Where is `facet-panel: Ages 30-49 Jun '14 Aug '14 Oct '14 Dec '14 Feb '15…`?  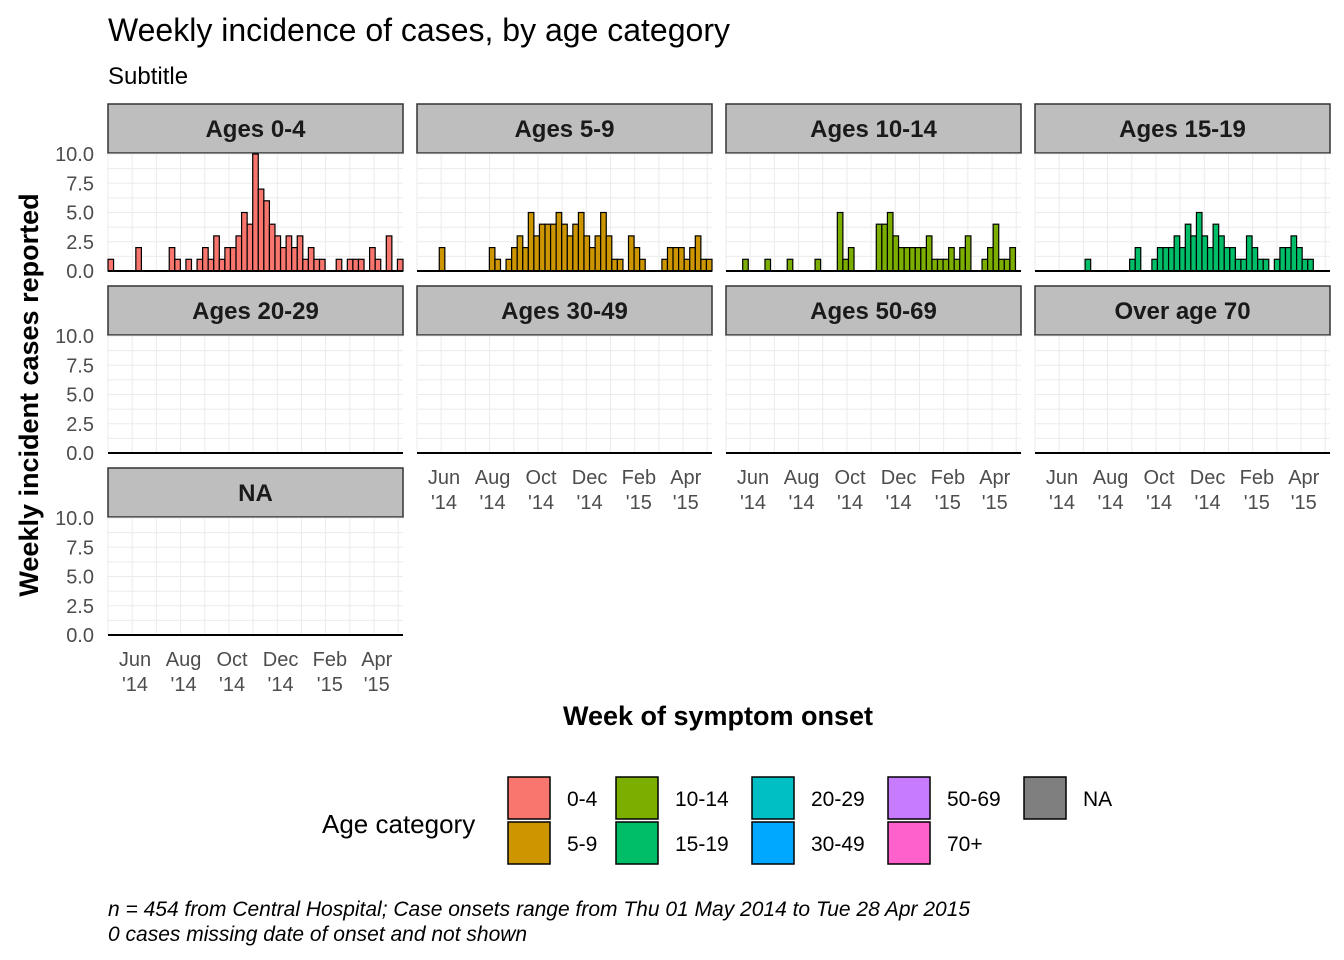
facet-panel: Ages 30-49 Jun '14 Aug '14 Oct '14 Dec '14 Feb '15… is located at coordinates (564, 399).